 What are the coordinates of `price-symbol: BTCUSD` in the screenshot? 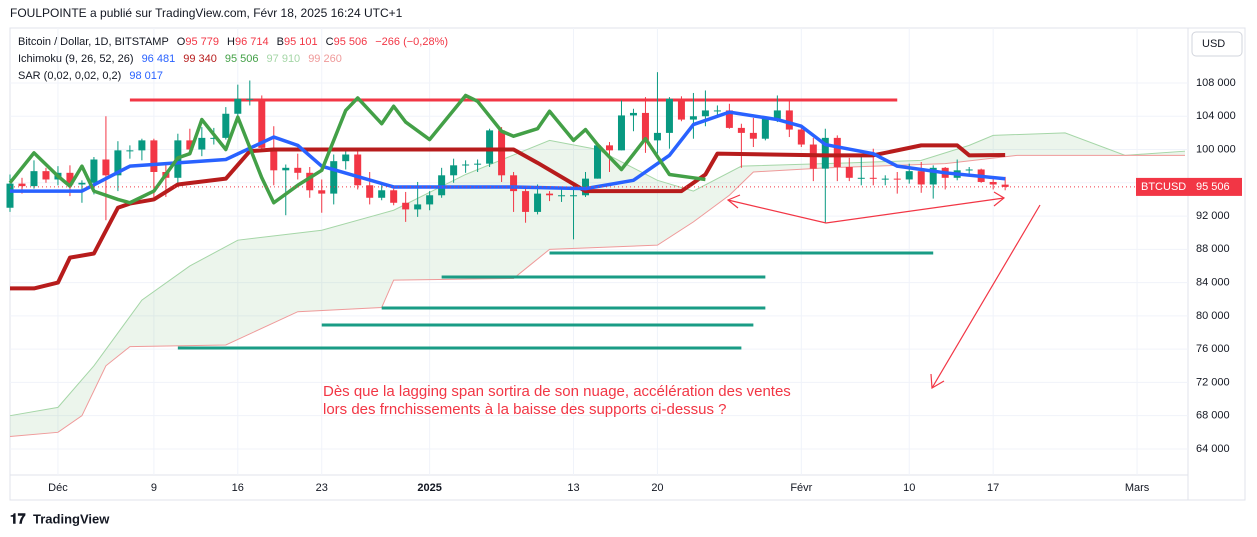 It's located at (1163, 187).